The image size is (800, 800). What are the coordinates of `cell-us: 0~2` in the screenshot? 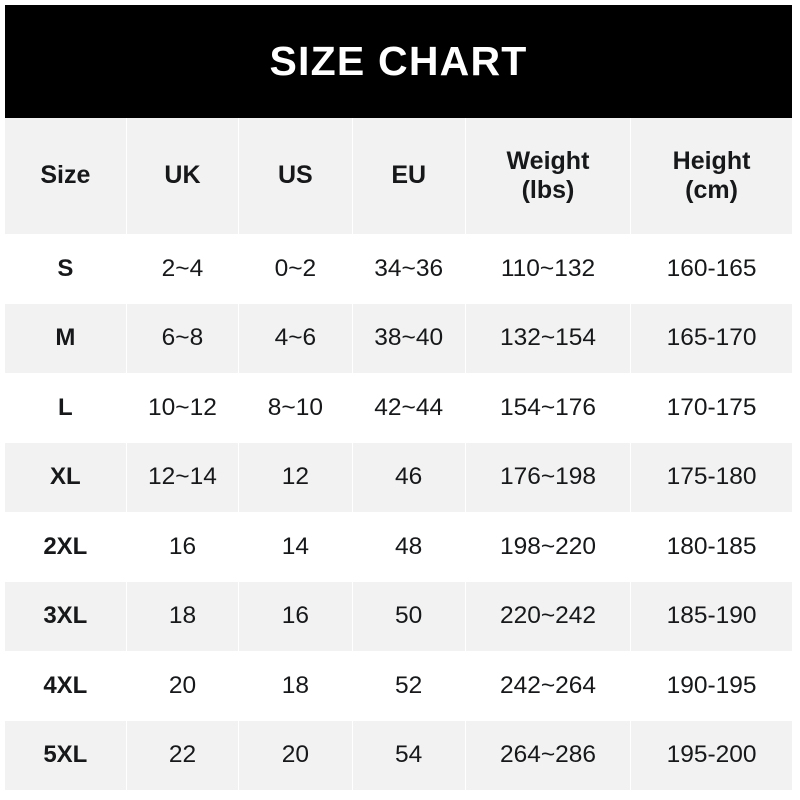 It's located at (295, 269).